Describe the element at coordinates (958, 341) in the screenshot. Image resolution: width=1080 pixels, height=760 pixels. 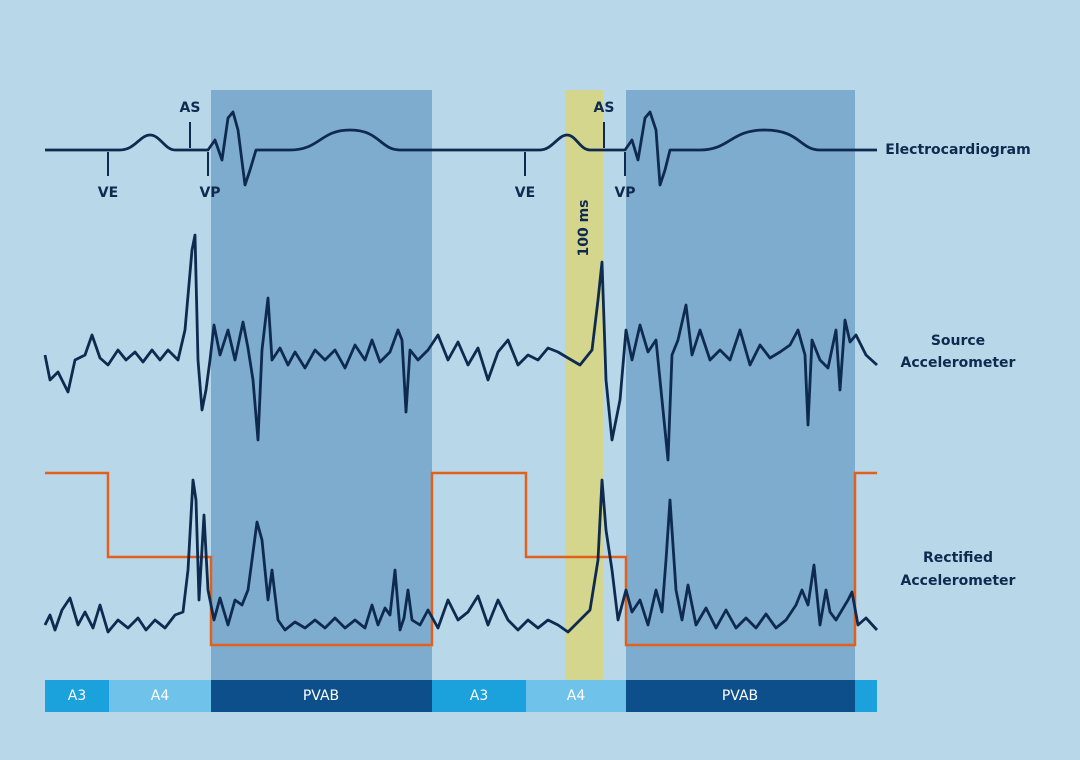
I see `trace-label: Source` at that location.